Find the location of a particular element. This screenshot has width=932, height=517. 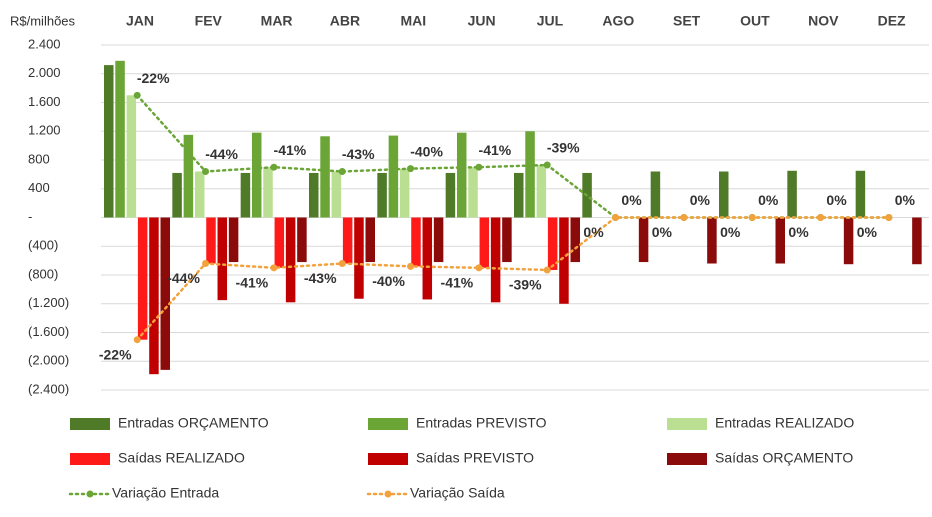

legend-label: Saídas REALIZADO is located at coordinates (181, 458).